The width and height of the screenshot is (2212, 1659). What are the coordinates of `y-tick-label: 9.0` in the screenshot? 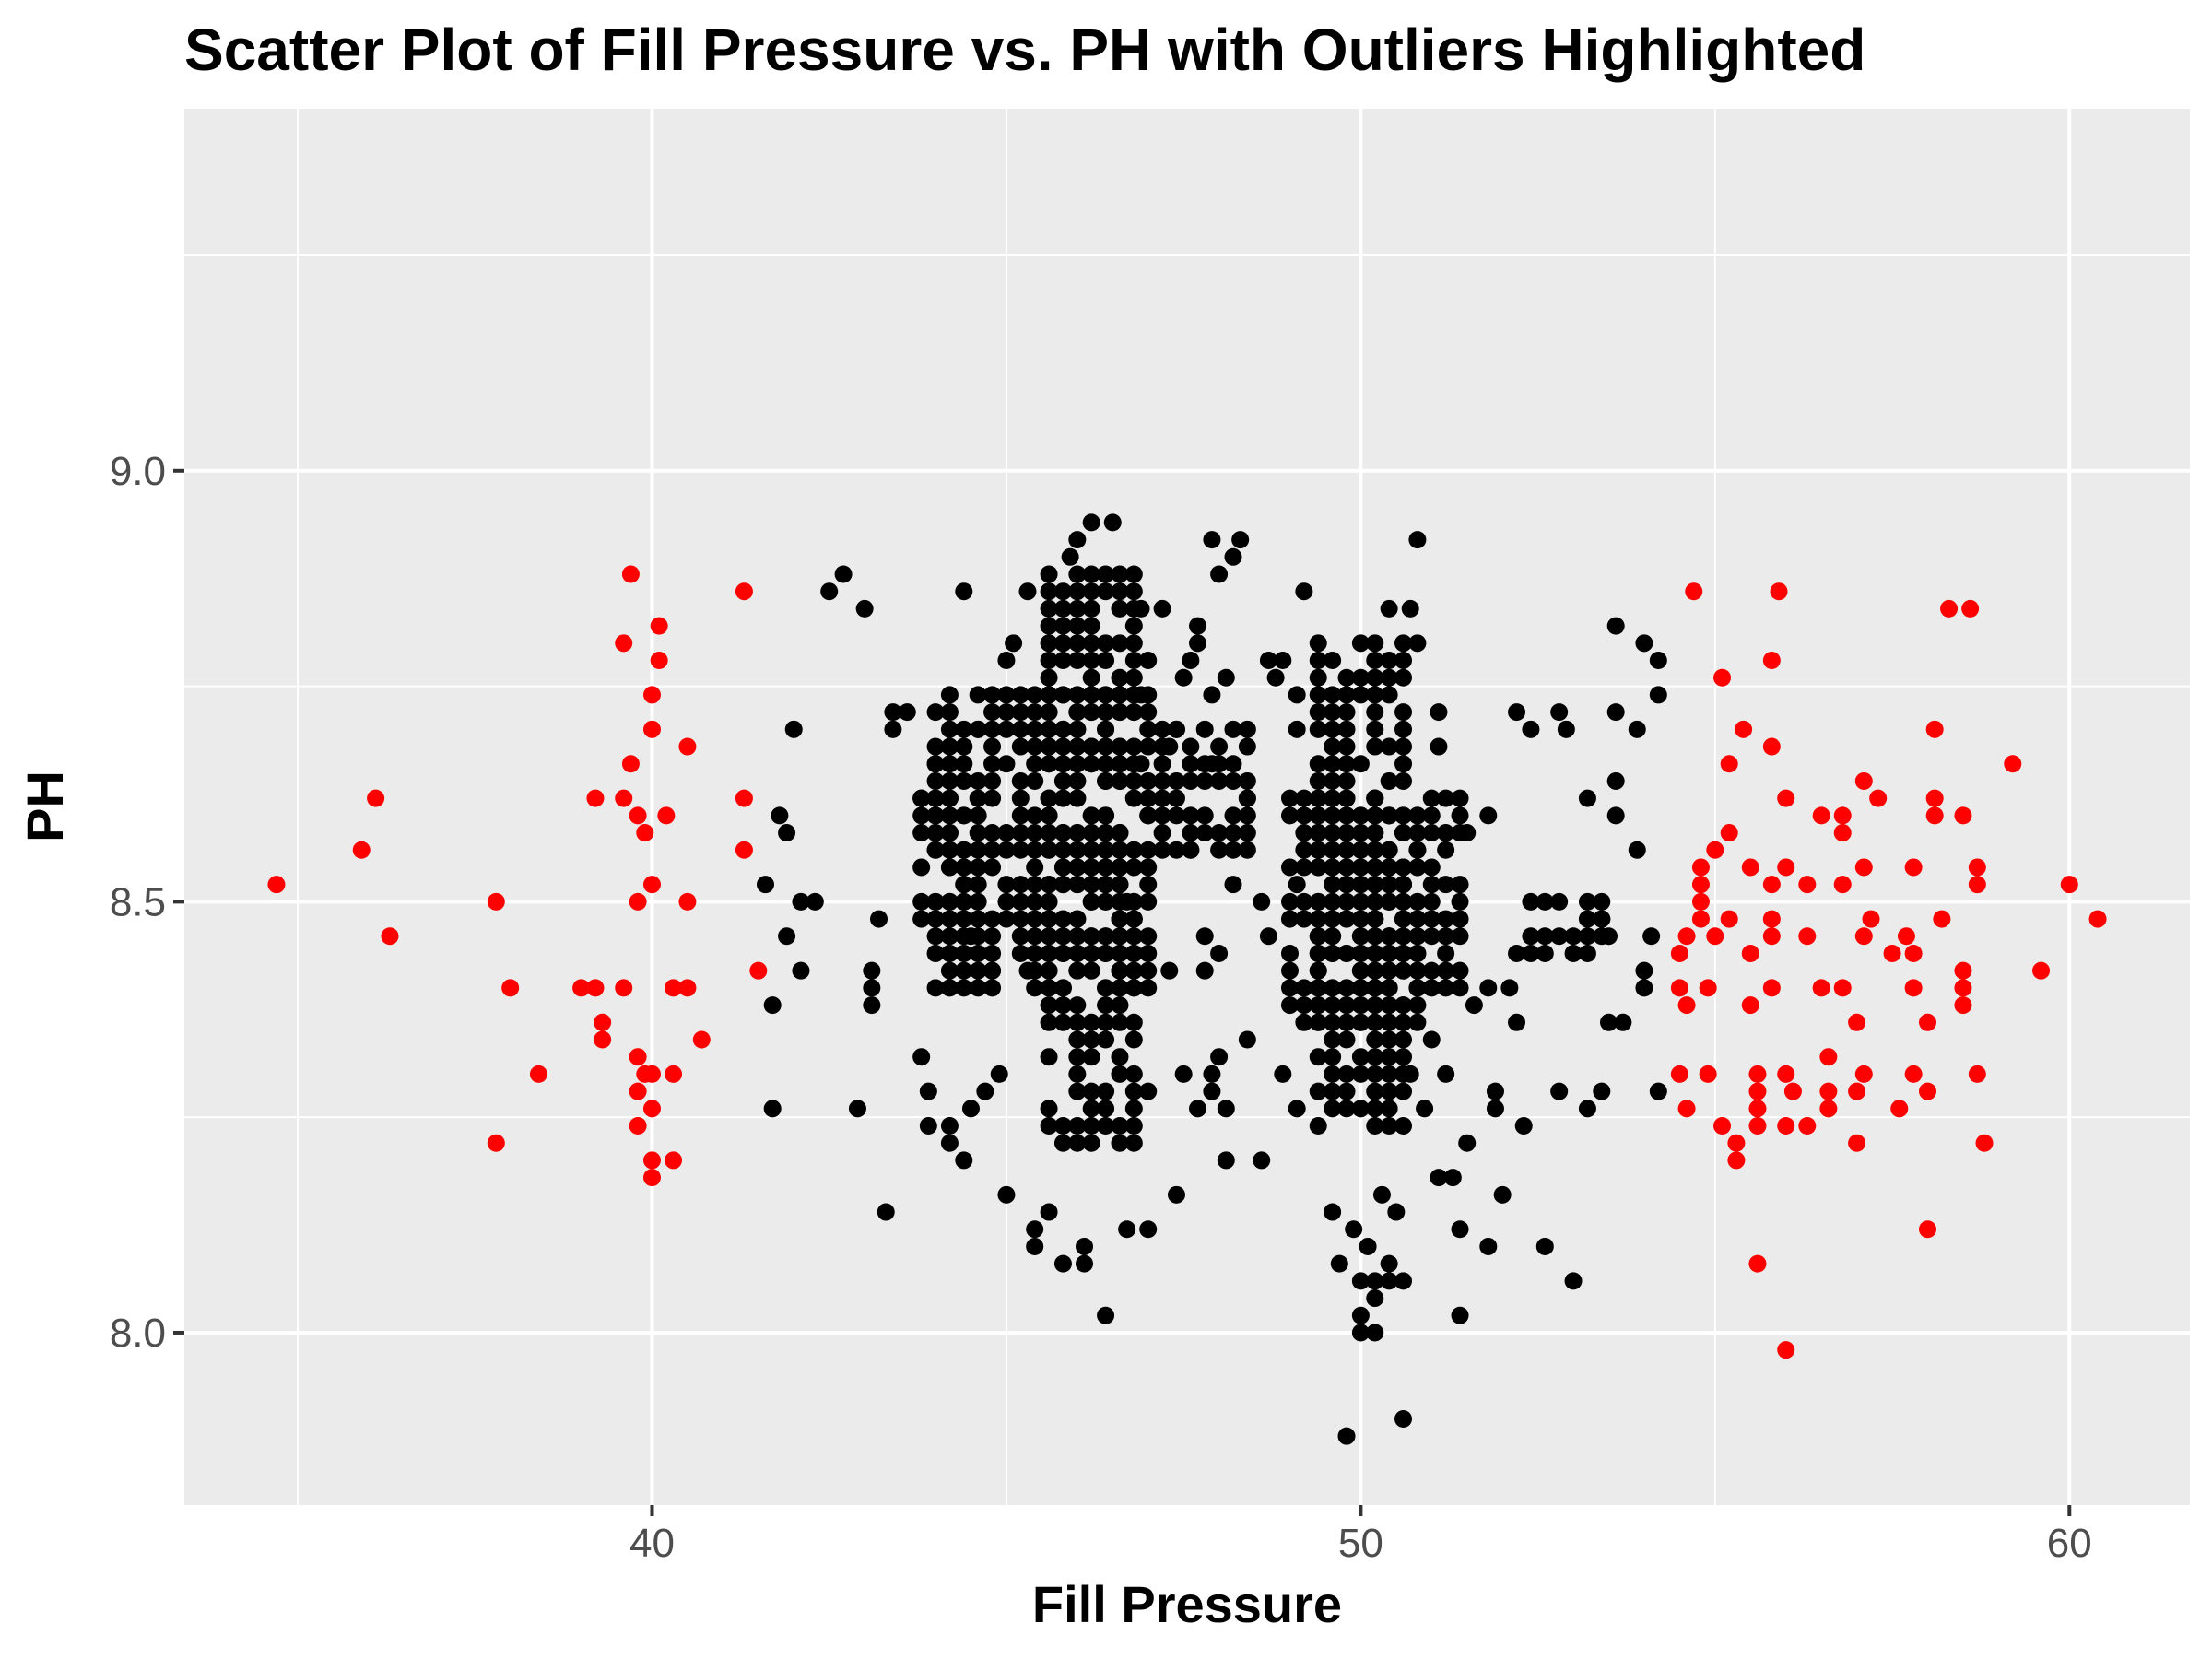 It's located at (138, 471).